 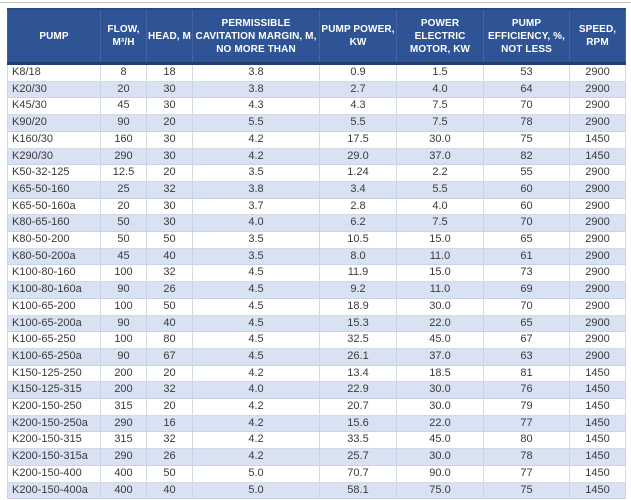 What do you see at coordinates (316, 390) in the screenshot?
I see `table-row: K150-125-315 200 32 4.0 22.9 30.0 76 1450` at bounding box center [316, 390].